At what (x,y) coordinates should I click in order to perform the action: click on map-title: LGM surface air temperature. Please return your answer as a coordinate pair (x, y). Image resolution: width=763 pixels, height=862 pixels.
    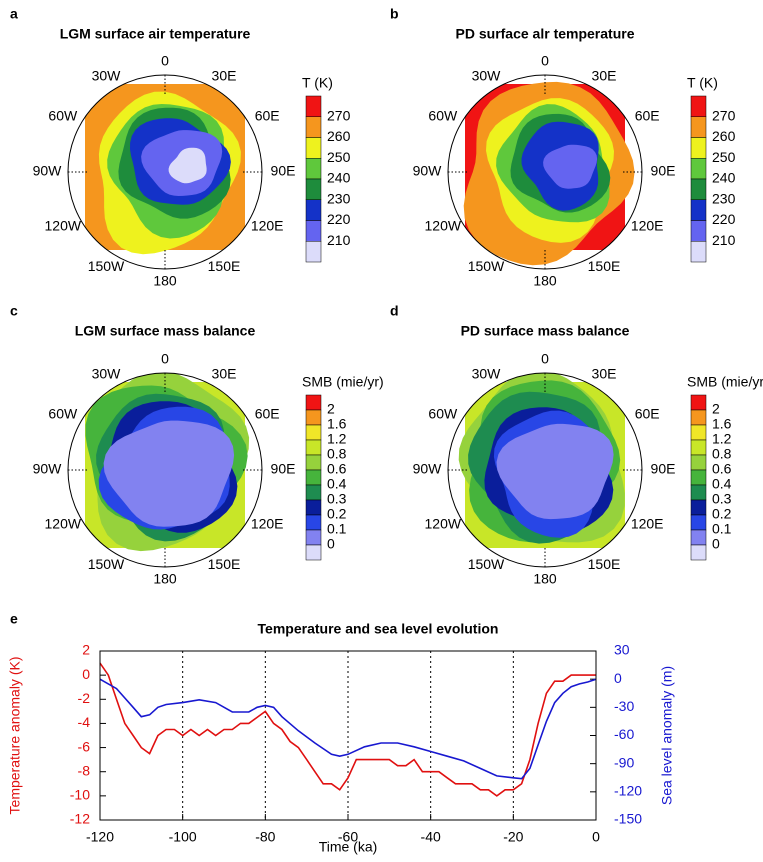
    Looking at the image, I should click on (155, 34).